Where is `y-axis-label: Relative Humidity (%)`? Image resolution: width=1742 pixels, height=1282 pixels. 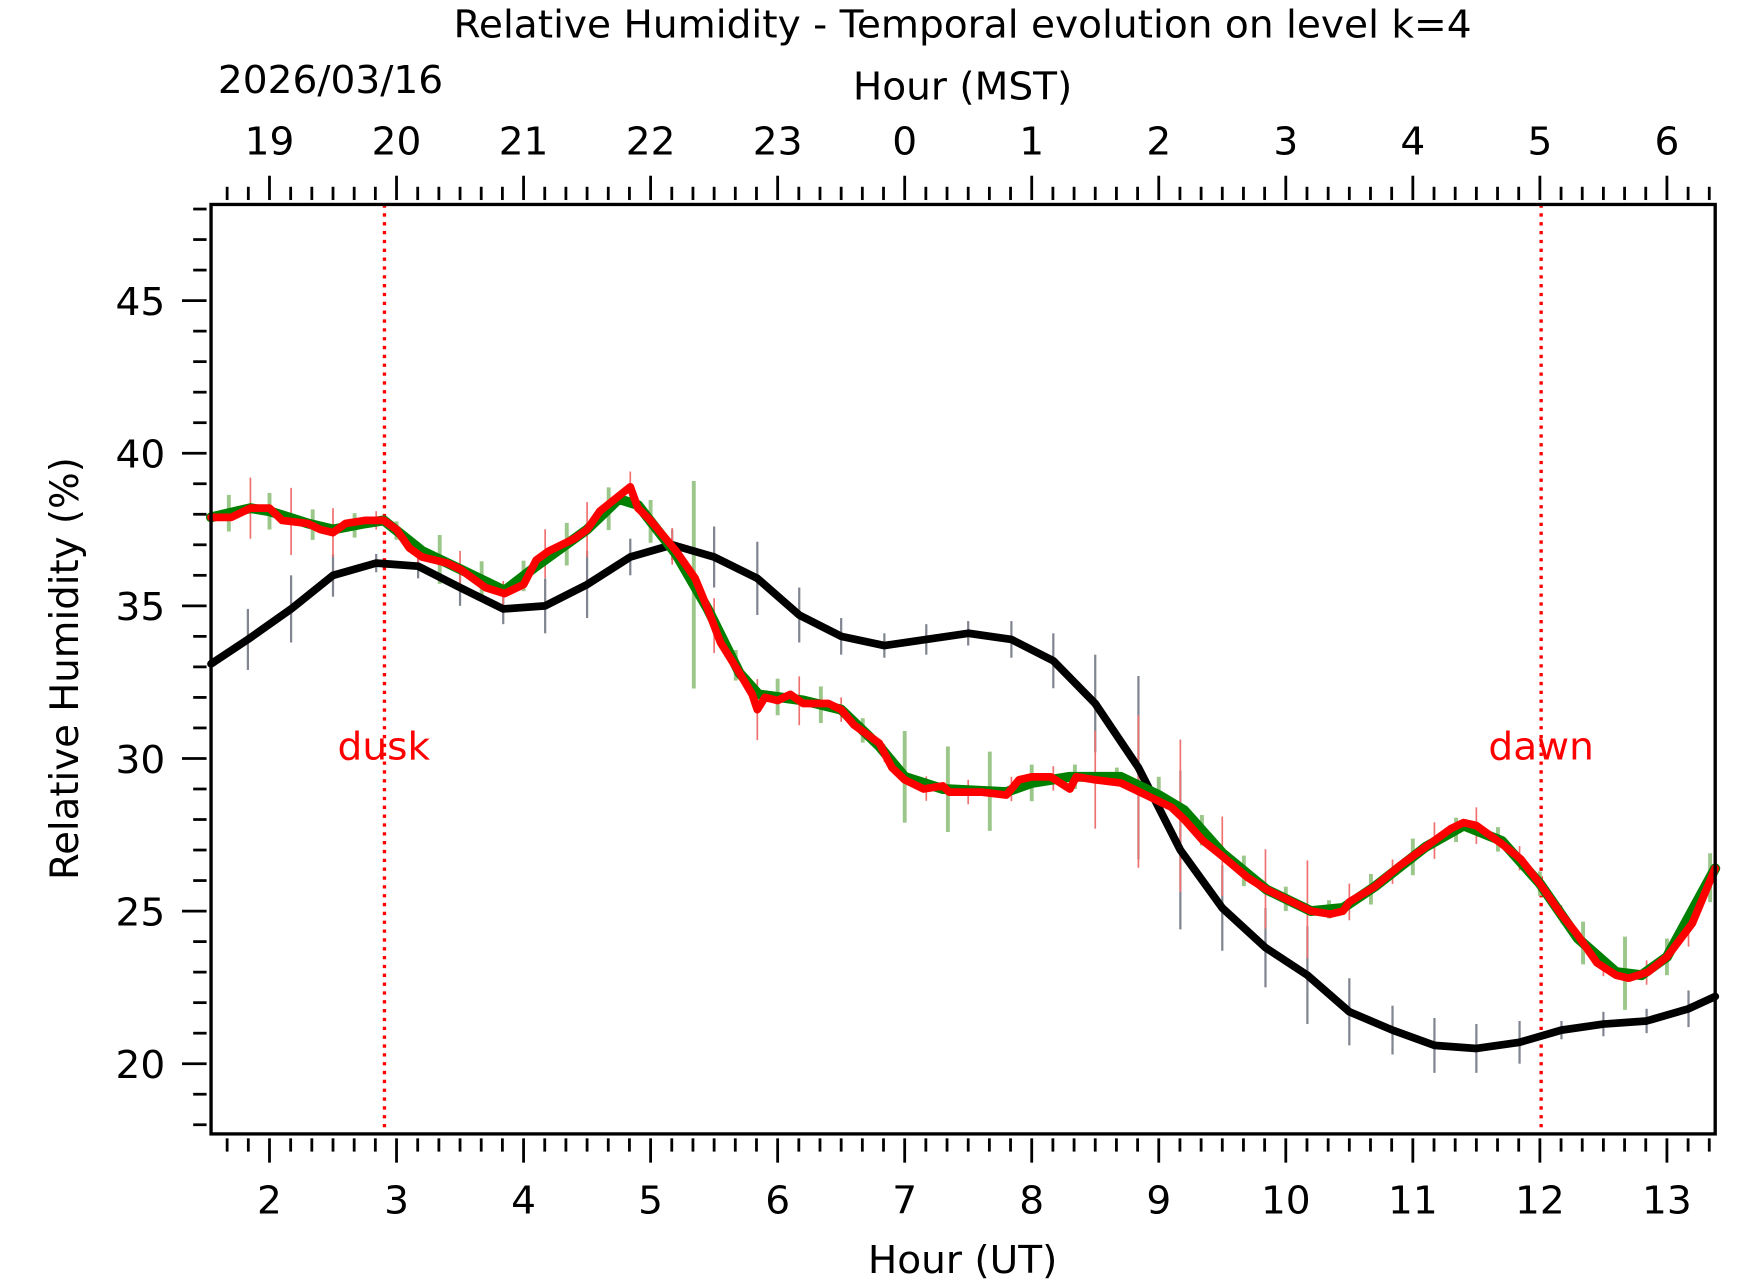 y-axis-label: Relative Humidity (%) is located at coordinates (65, 668).